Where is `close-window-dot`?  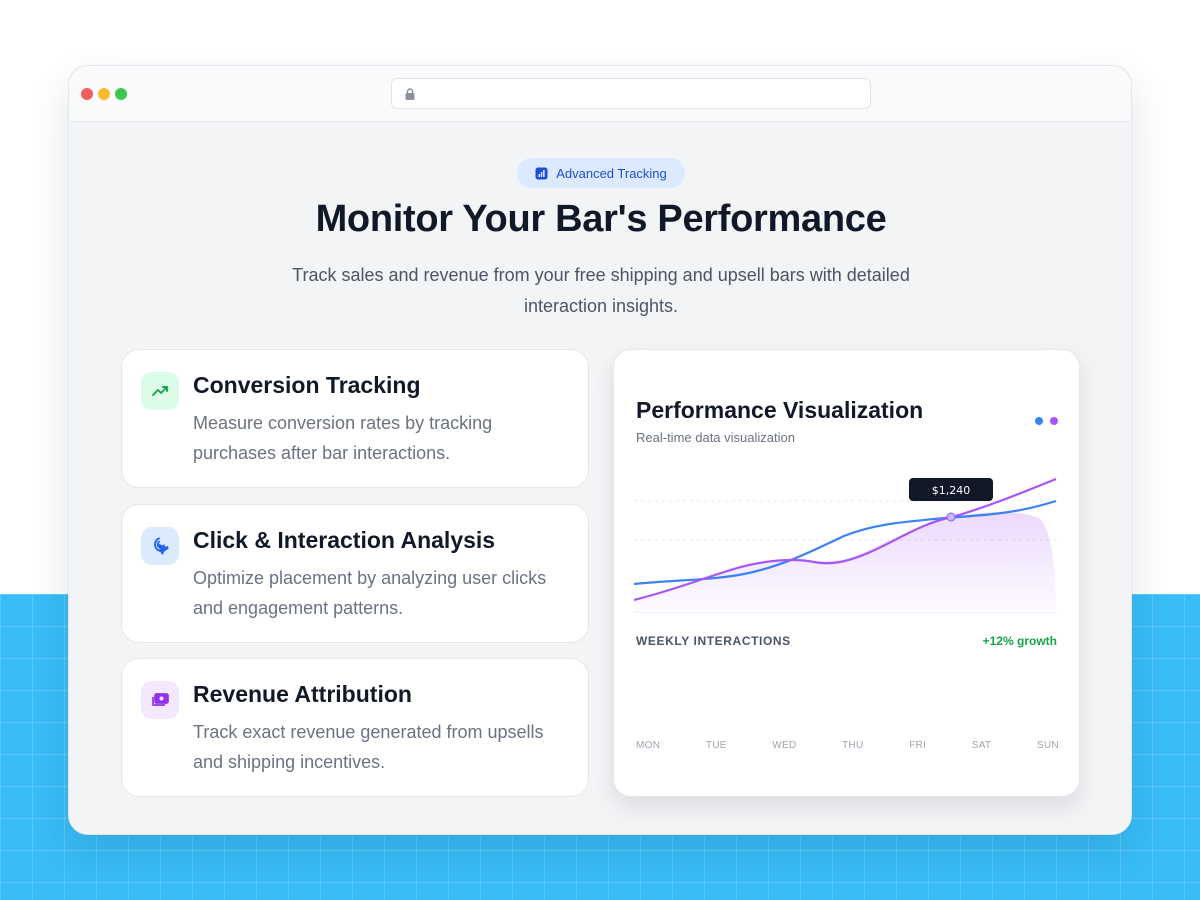 close-window-dot is located at coordinates (87, 94).